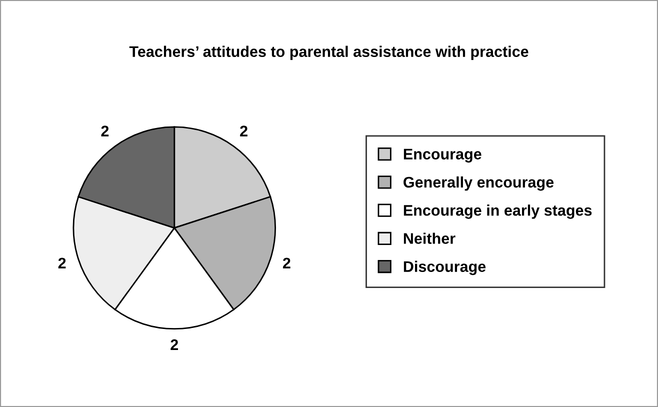 Image resolution: width=658 pixels, height=407 pixels. What do you see at coordinates (430, 238) in the screenshot?
I see `legend-label: Neither` at bounding box center [430, 238].